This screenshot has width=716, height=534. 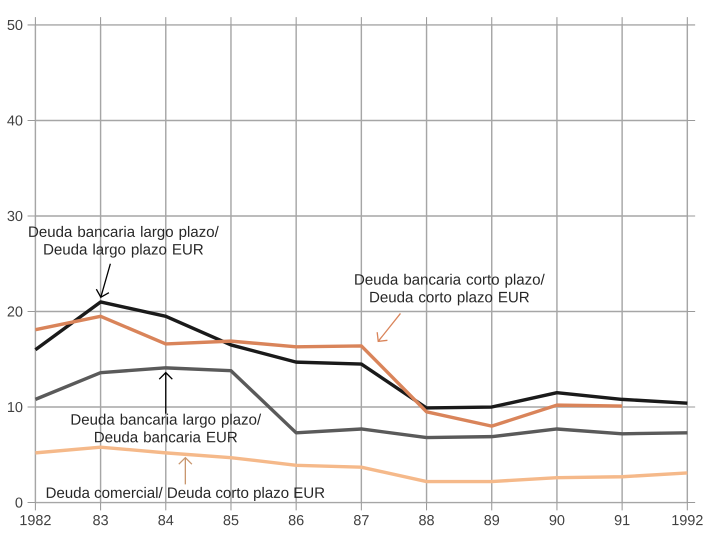 What do you see at coordinates (167, 428) in the screenshot?
I see `series-label: Deuda bancaria largo plazo/ Deuda bancaria EUR` at bounding box center [167, 428].